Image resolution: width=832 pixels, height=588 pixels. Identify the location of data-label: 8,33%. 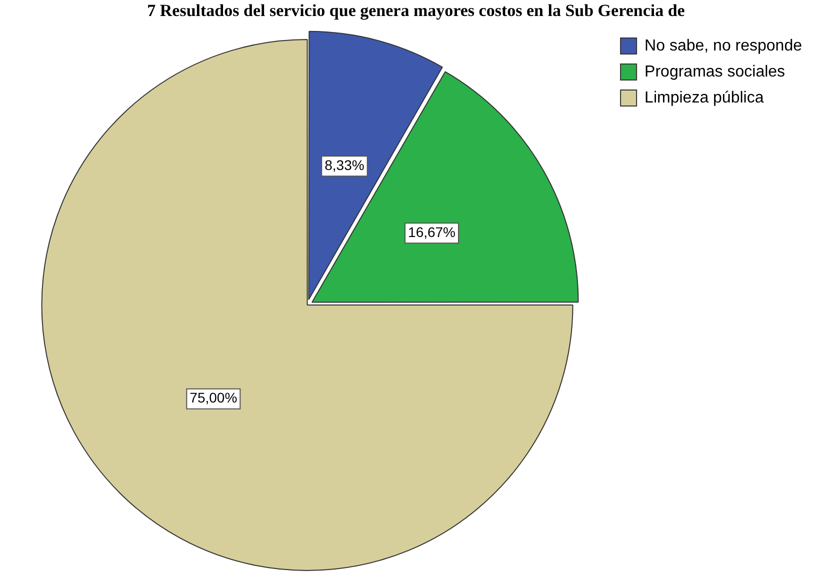
(344, 165).